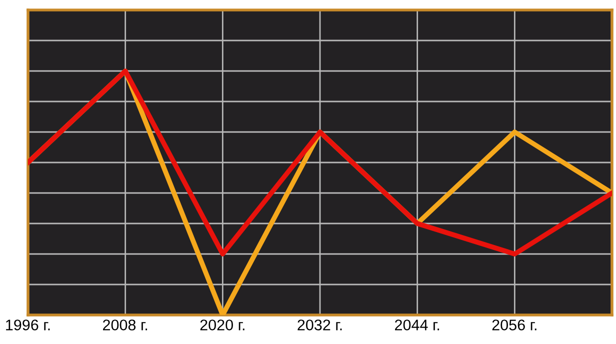 The image size is (616, 344). I want to click on x-tick-label: 2044 г., so click(417, 325).